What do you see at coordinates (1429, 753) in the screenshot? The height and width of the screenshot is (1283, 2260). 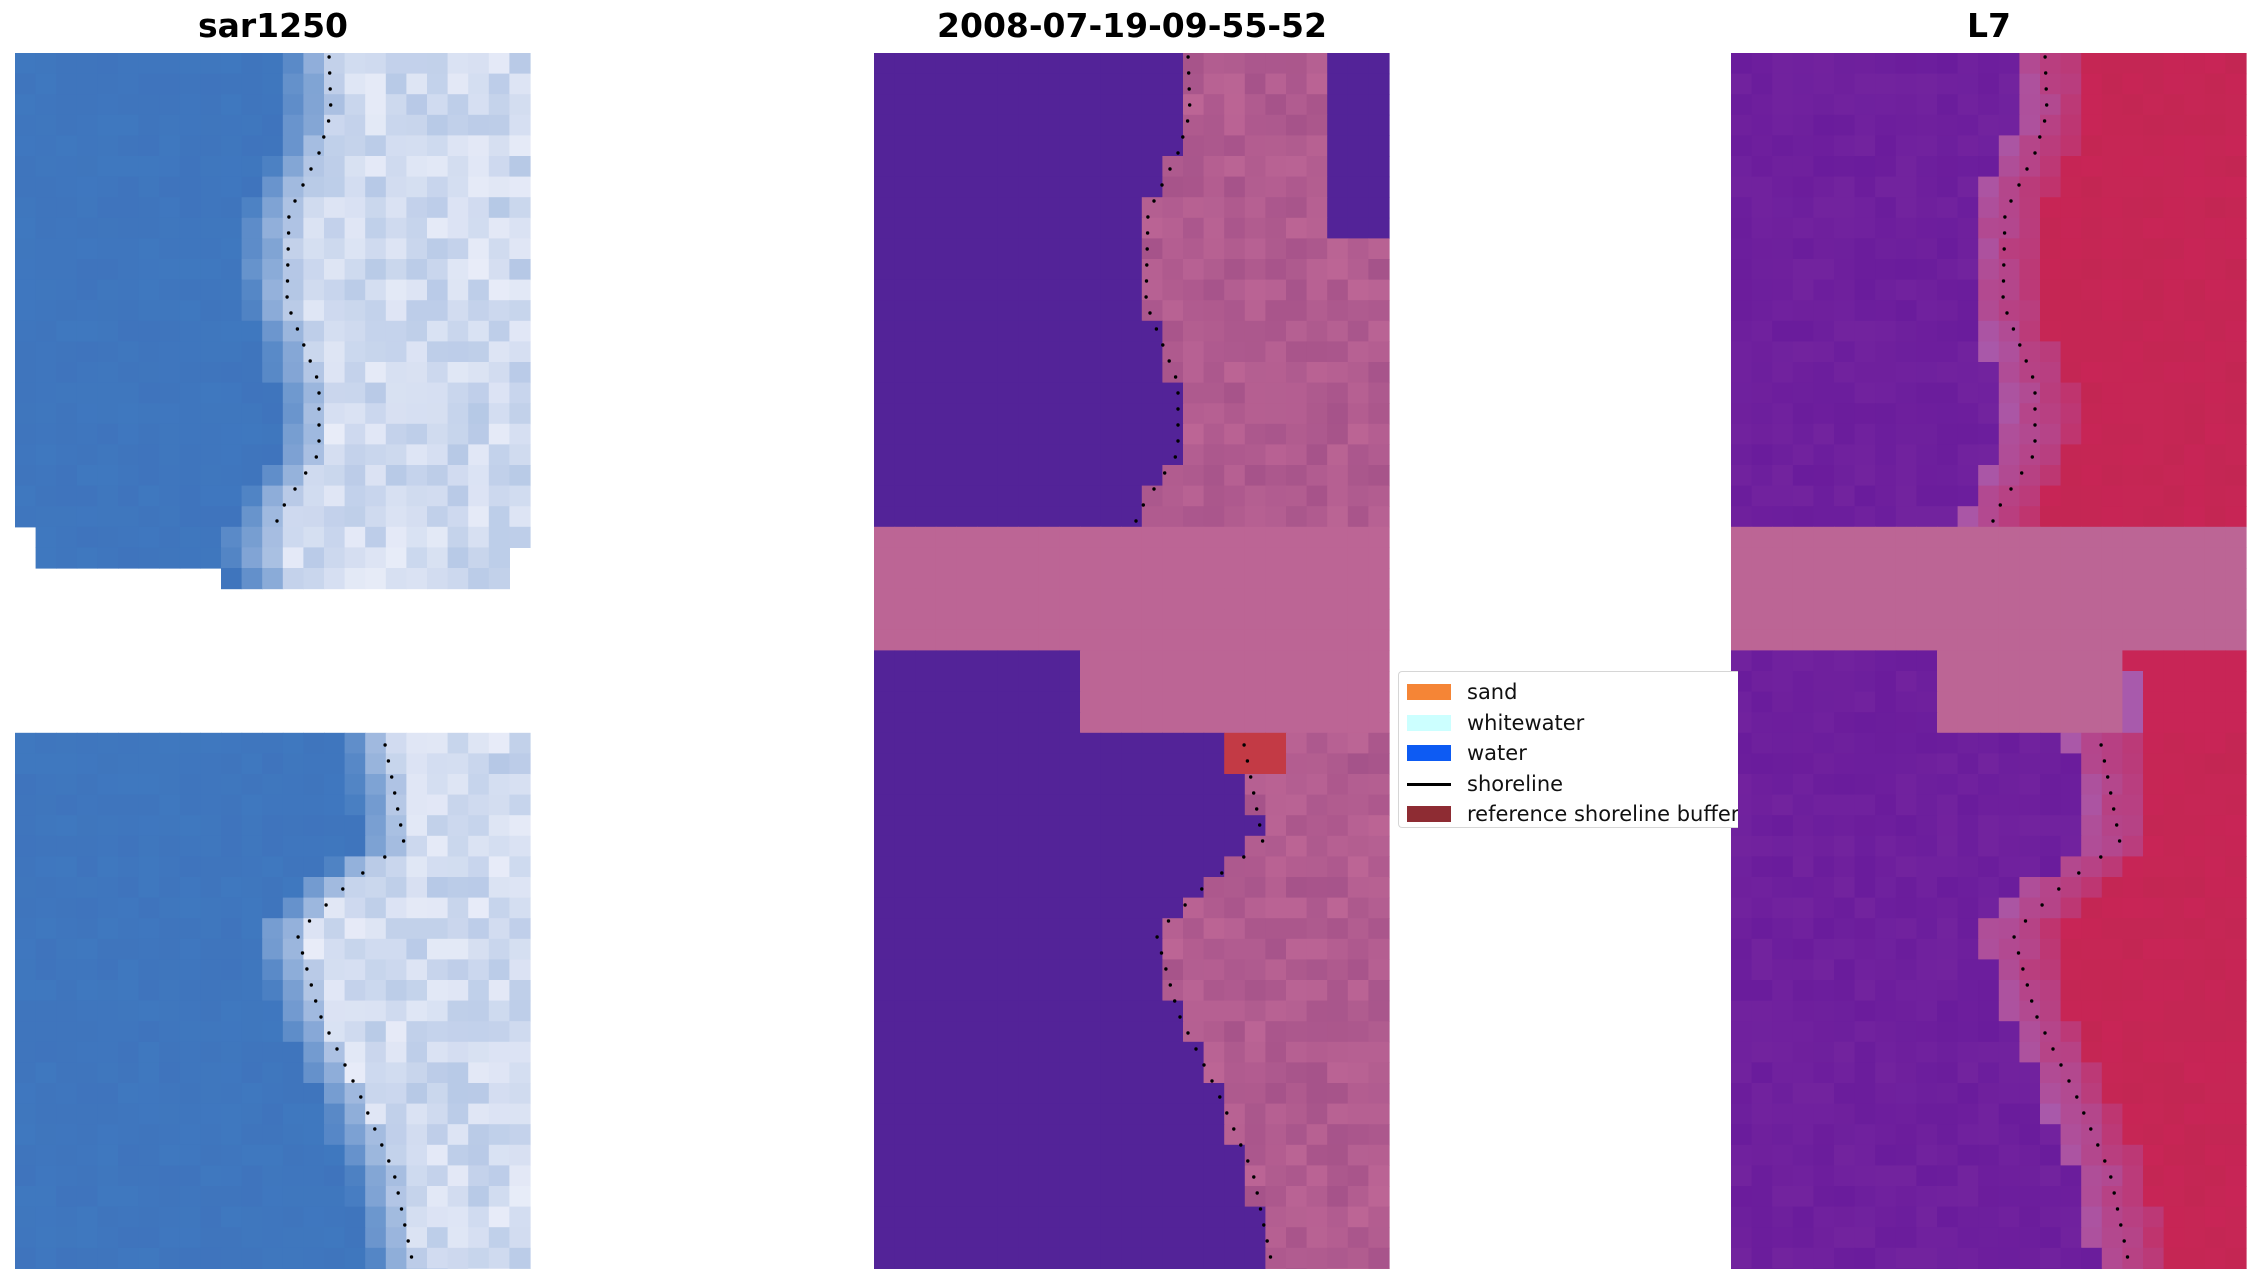 I see `water-swatch` at bounding box center [1429, 753].